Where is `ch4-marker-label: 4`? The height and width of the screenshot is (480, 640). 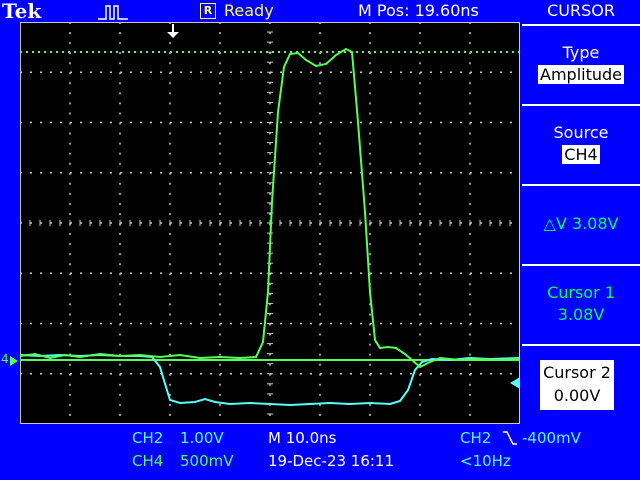 ch4-marker-label: 4 is located at coordinates (5, 359).